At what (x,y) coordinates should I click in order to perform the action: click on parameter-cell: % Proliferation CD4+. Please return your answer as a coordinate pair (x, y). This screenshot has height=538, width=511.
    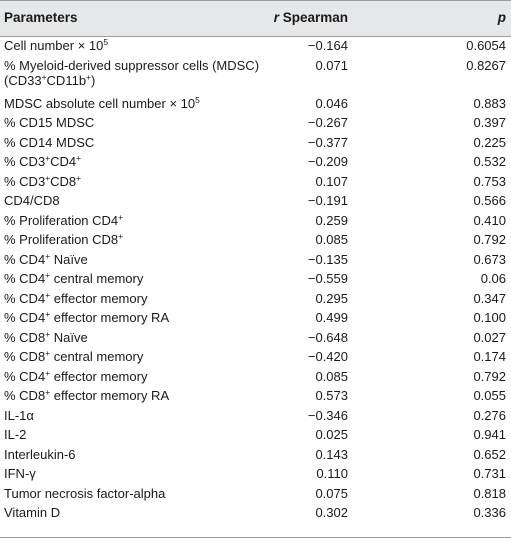
    Looking at the image, I should click on (64, 219).